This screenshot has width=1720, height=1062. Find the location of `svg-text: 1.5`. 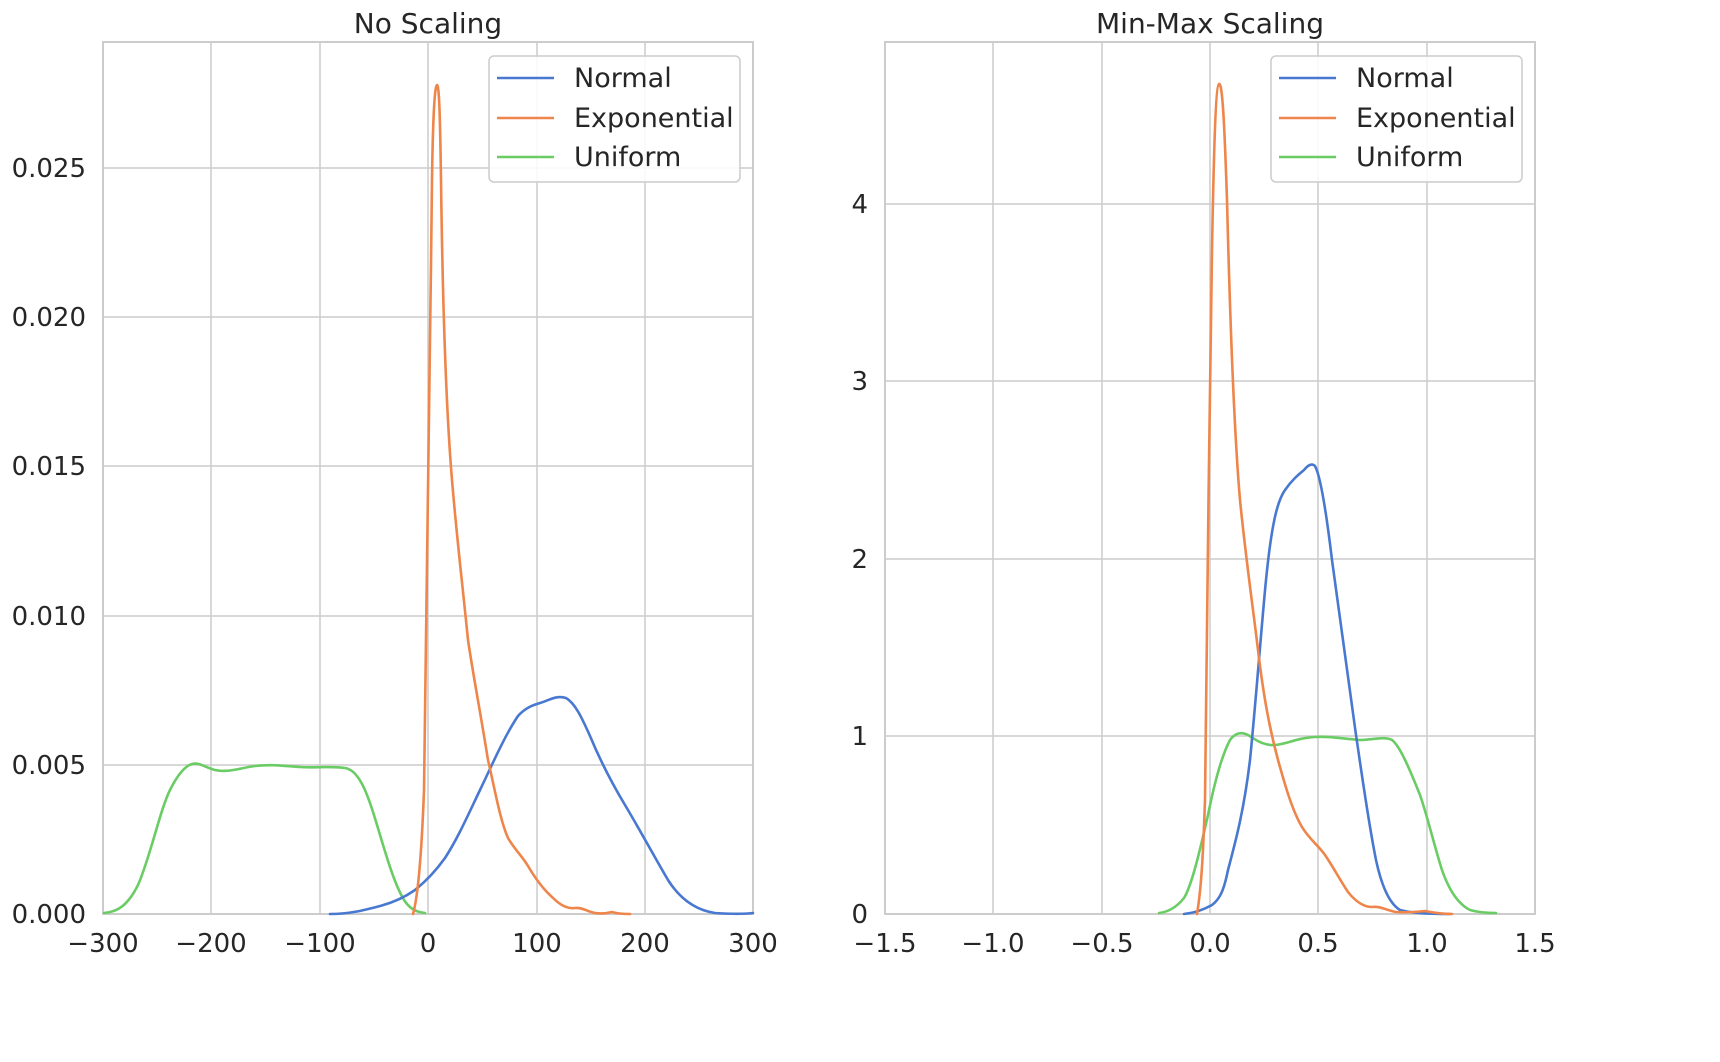

svg-text: 1.5 is located at coordinates (1534, 944).